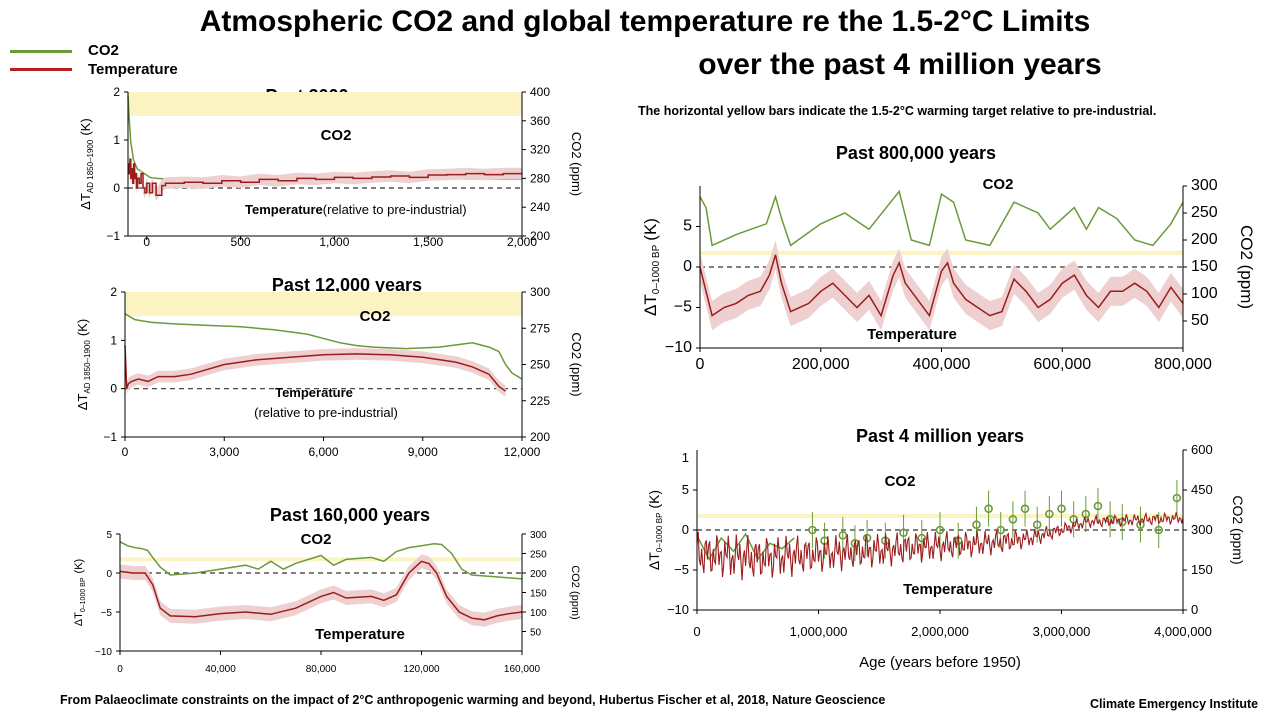  Describe the element at coordinates (522, 669) in the screenshot. I see `x-tick-label: 160,000` at that location.